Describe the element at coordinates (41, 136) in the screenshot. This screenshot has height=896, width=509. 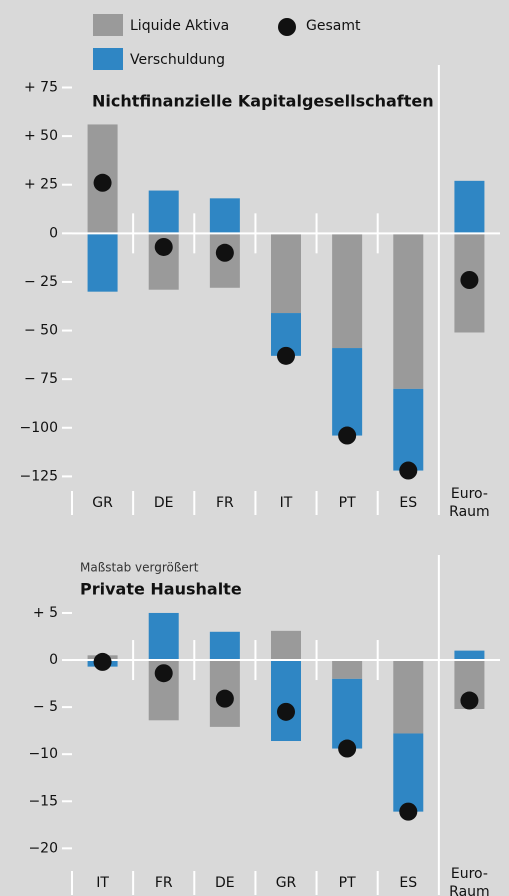
I see `y-tick-label: + 50` at that location.